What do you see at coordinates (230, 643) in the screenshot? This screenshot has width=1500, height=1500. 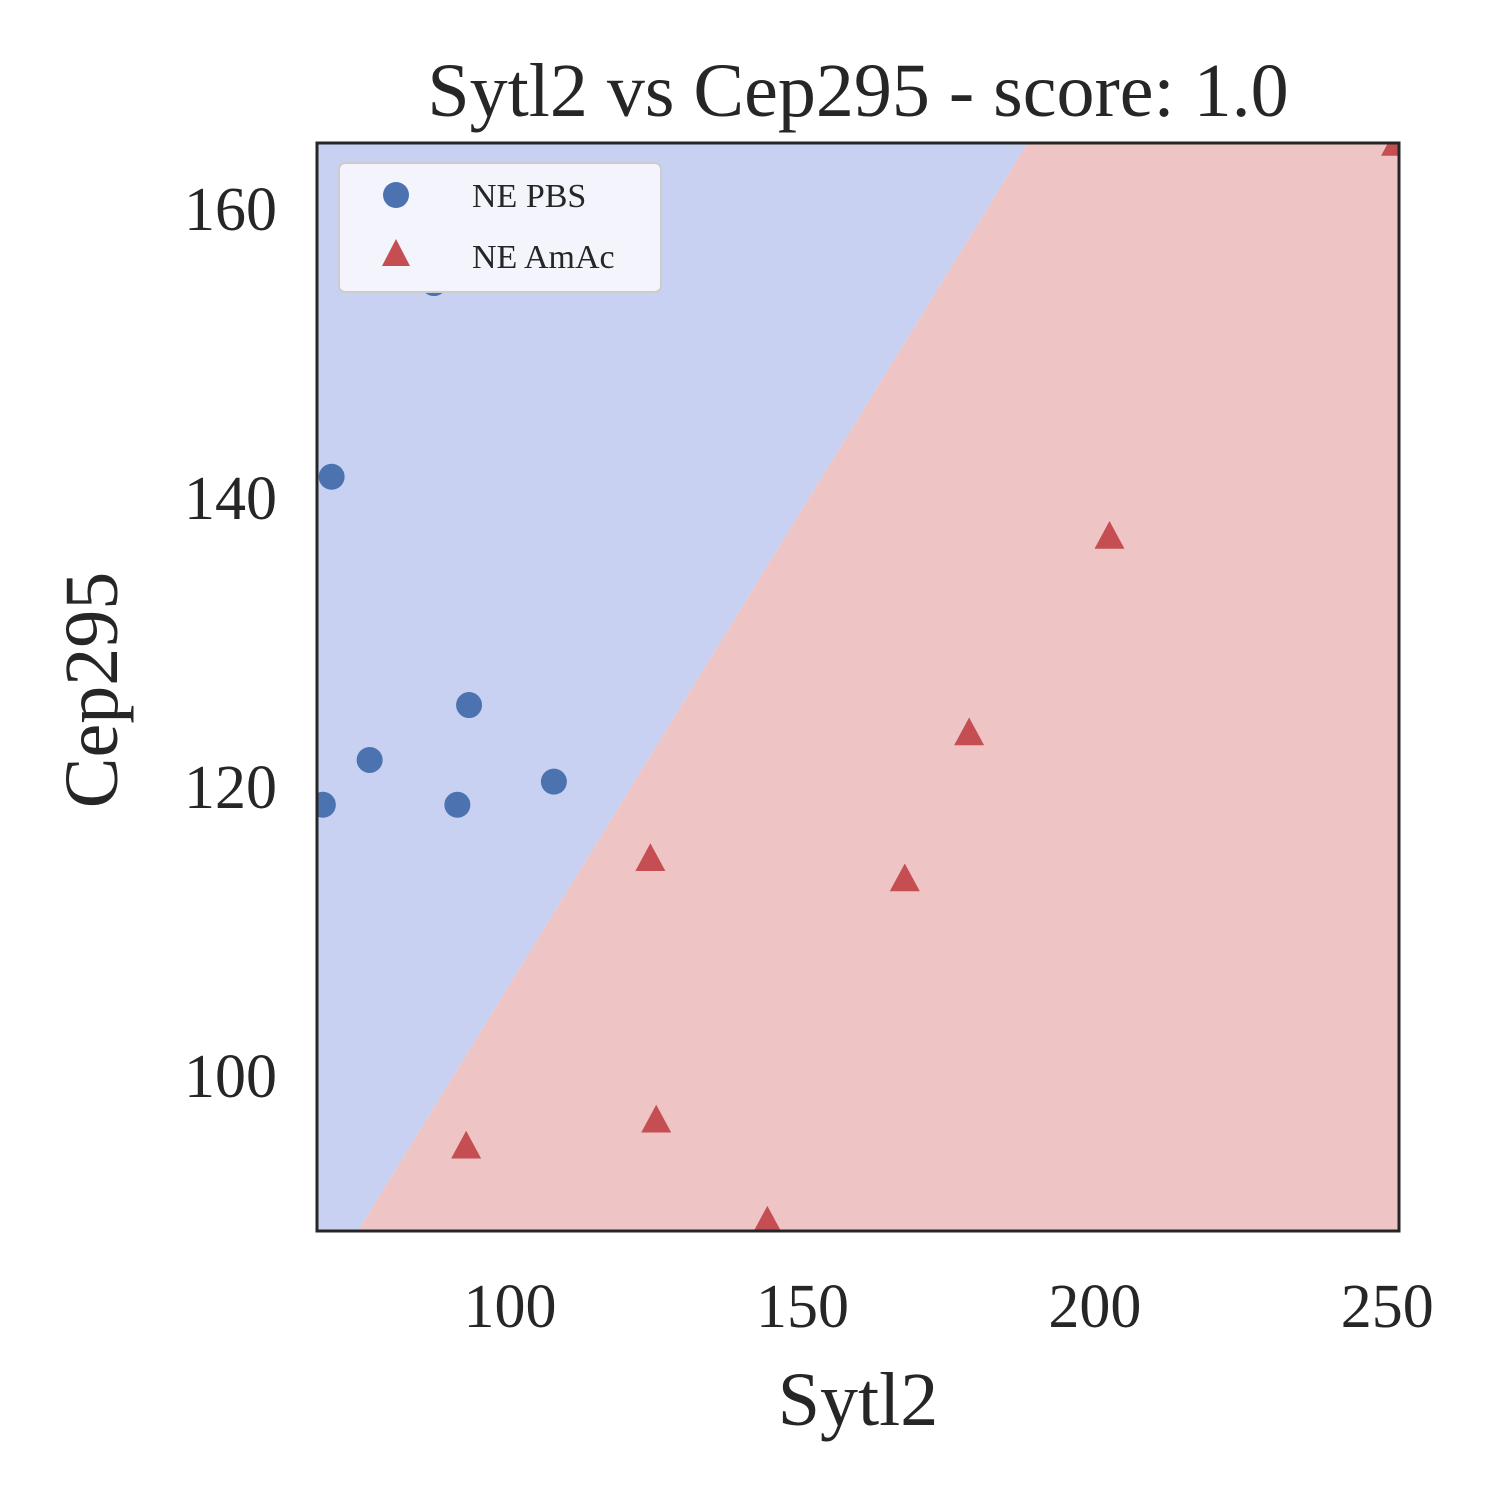 I see `y-axis-ticks: 100 120 140 160` at bounding box center [230, 643].